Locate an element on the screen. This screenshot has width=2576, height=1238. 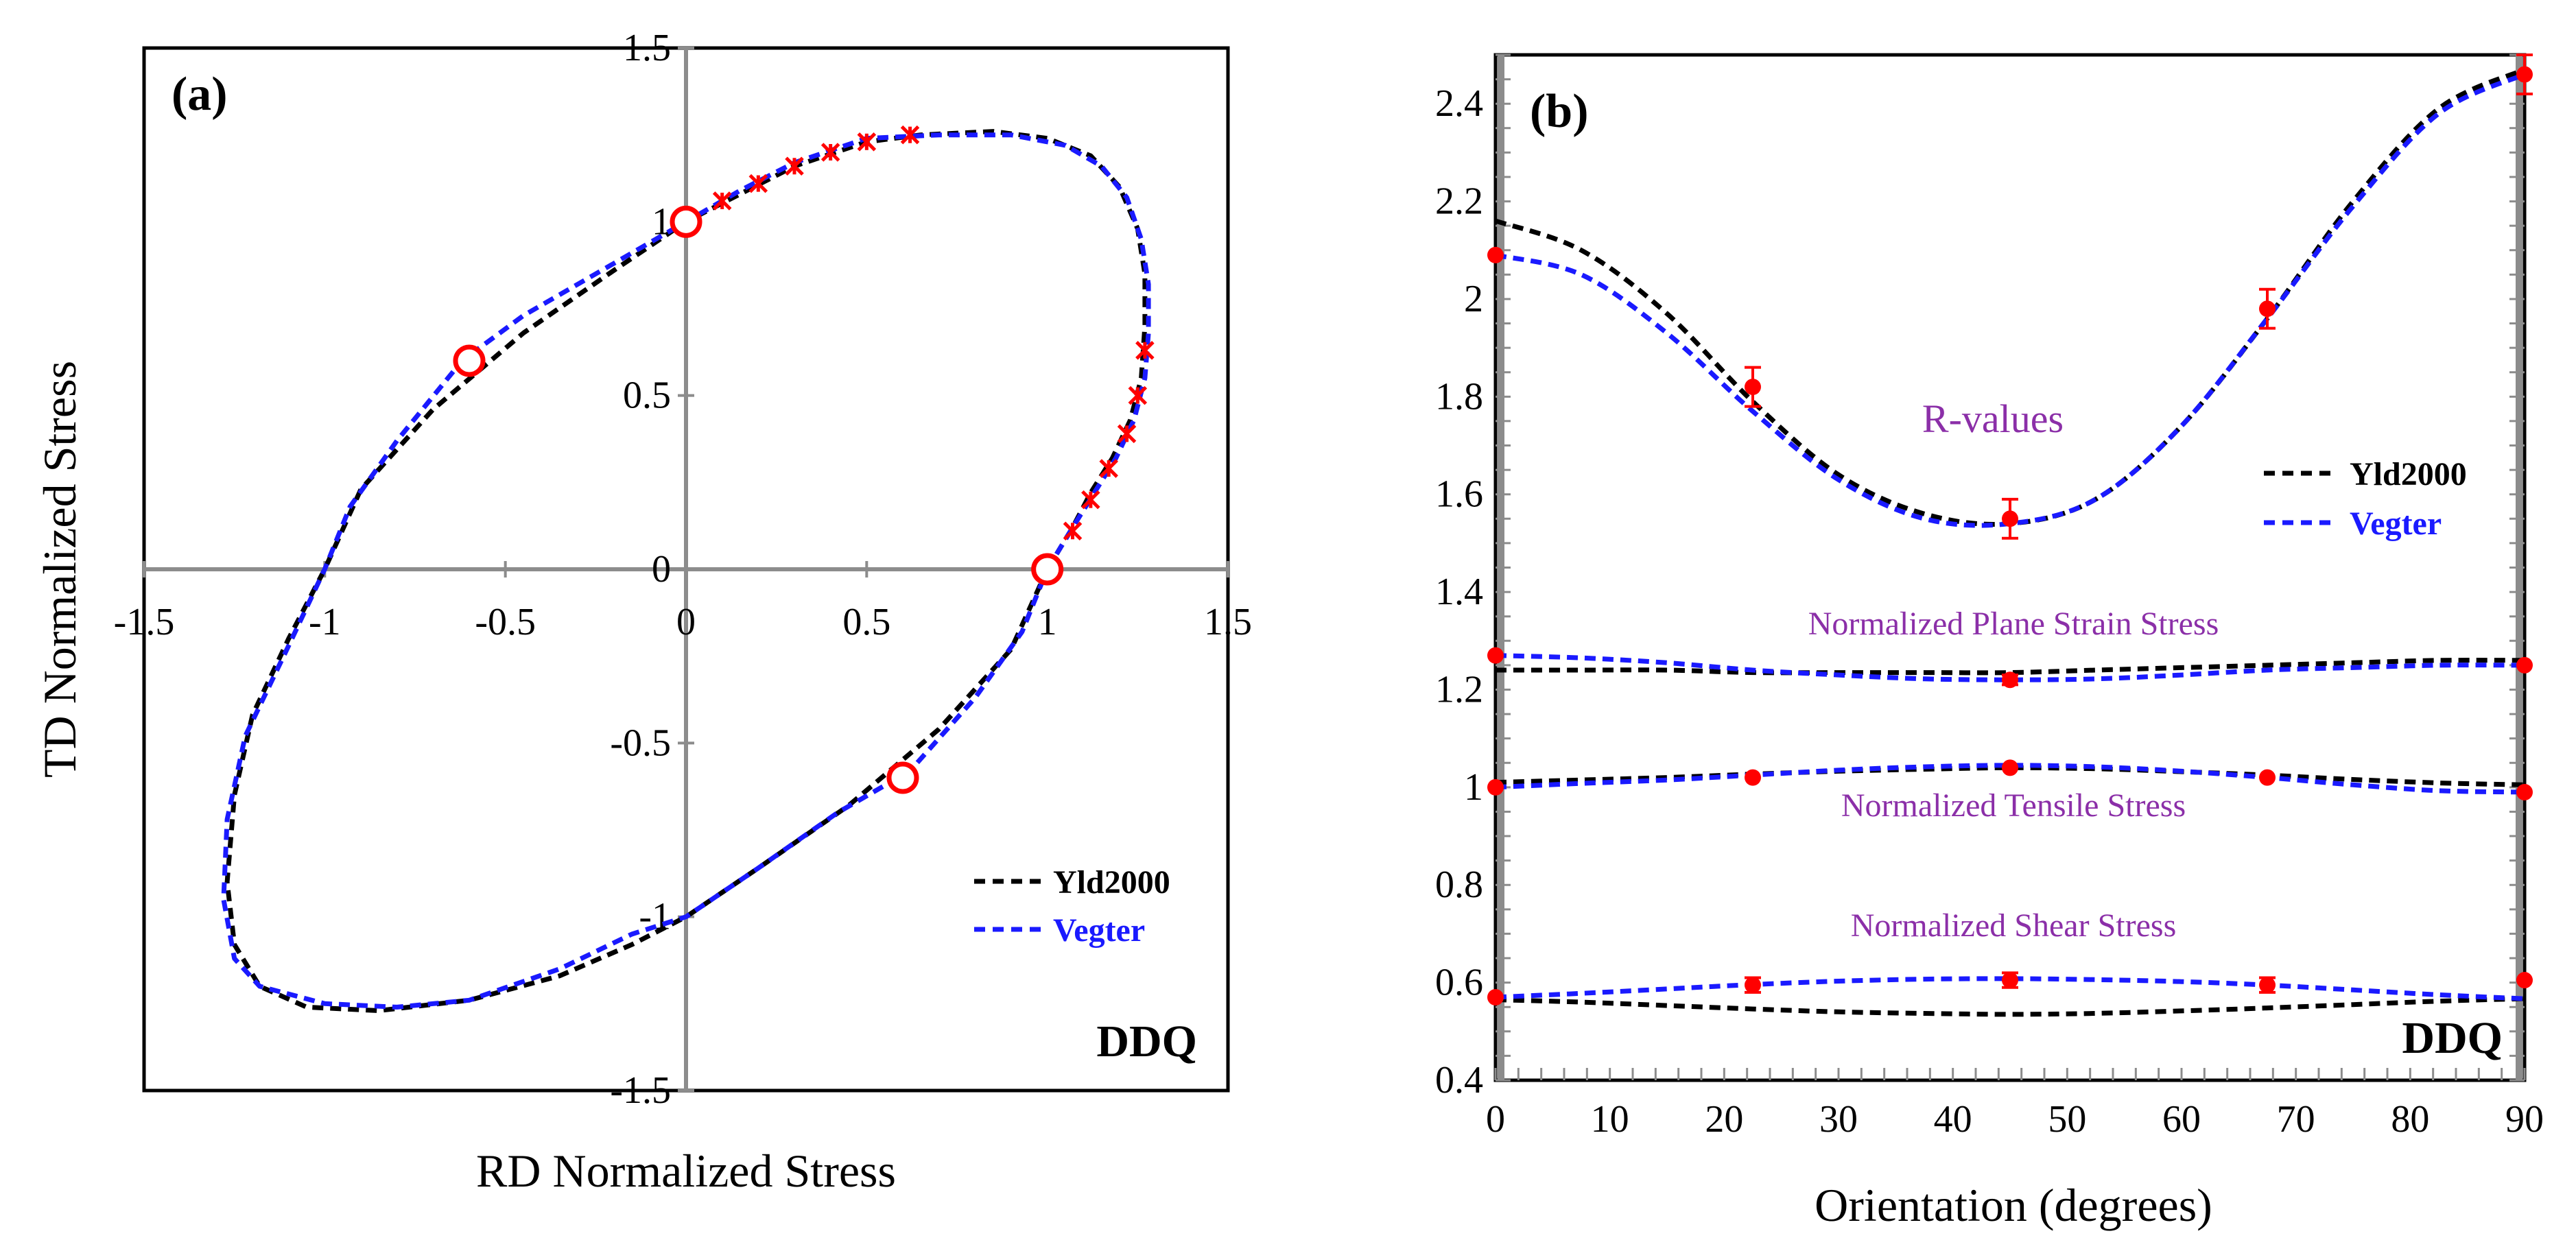
panel-b-series-vegter-r-values is located at coordinates (2010, 300).